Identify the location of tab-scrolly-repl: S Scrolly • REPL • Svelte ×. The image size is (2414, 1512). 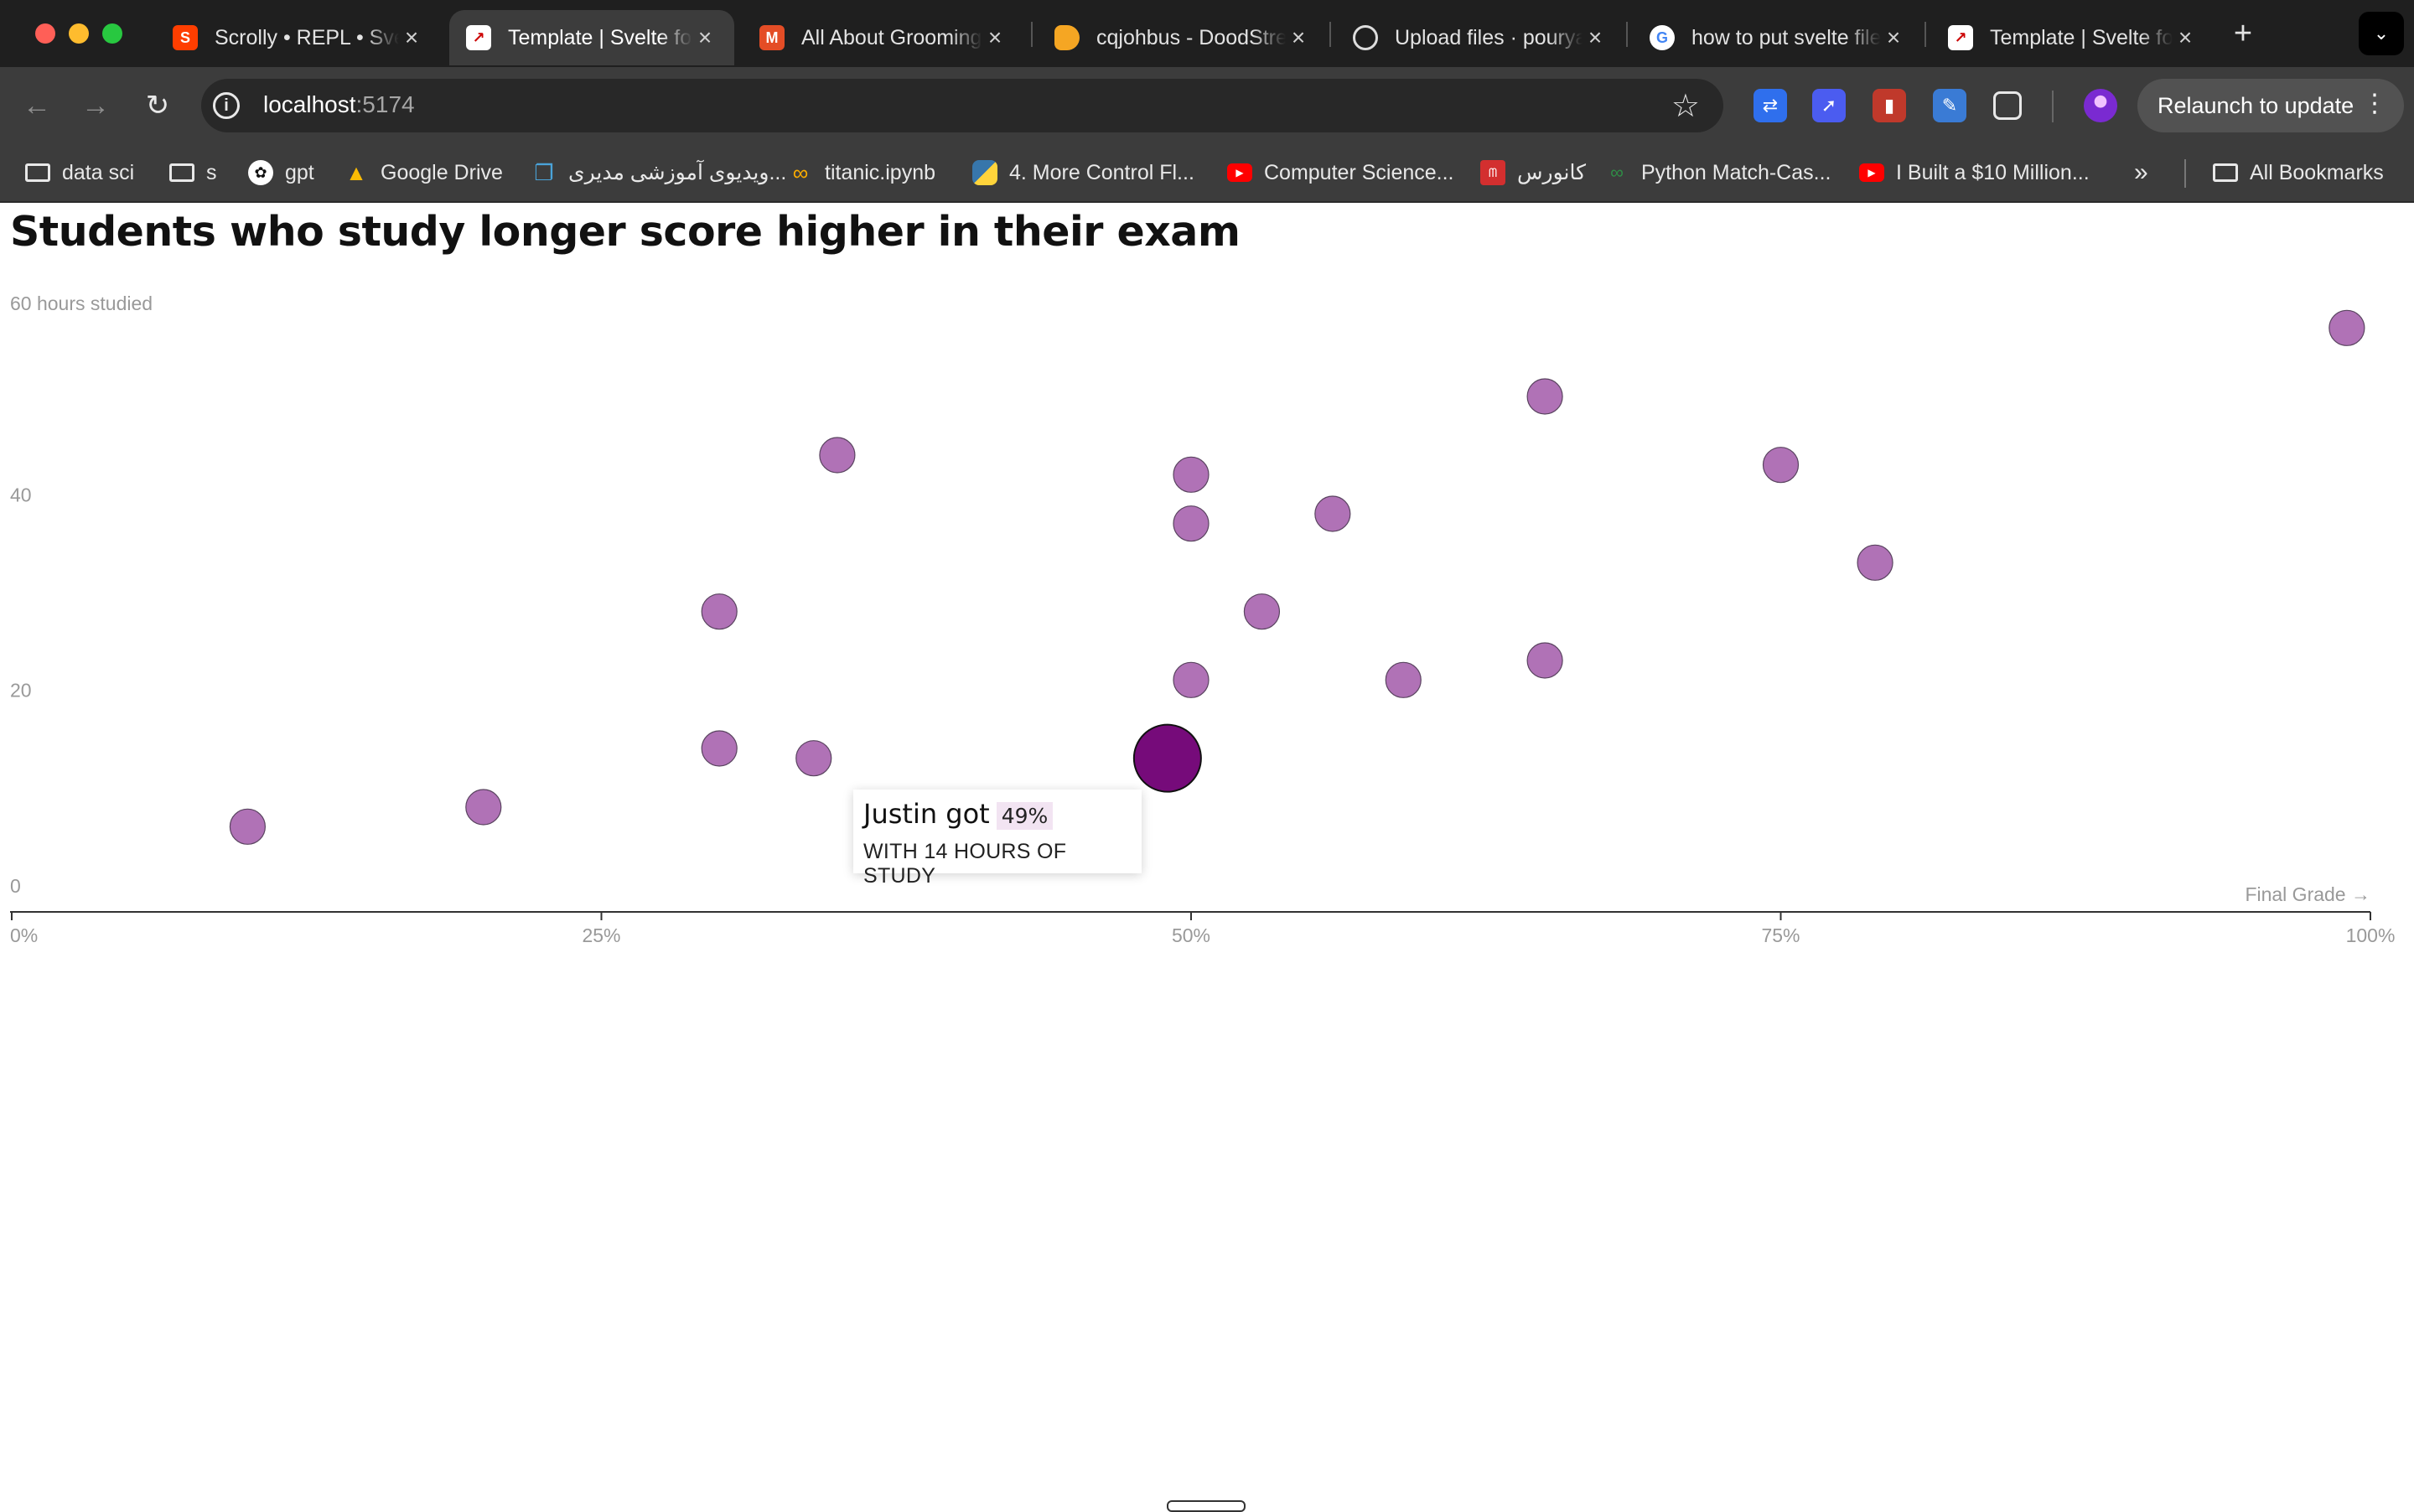
(299, 37).